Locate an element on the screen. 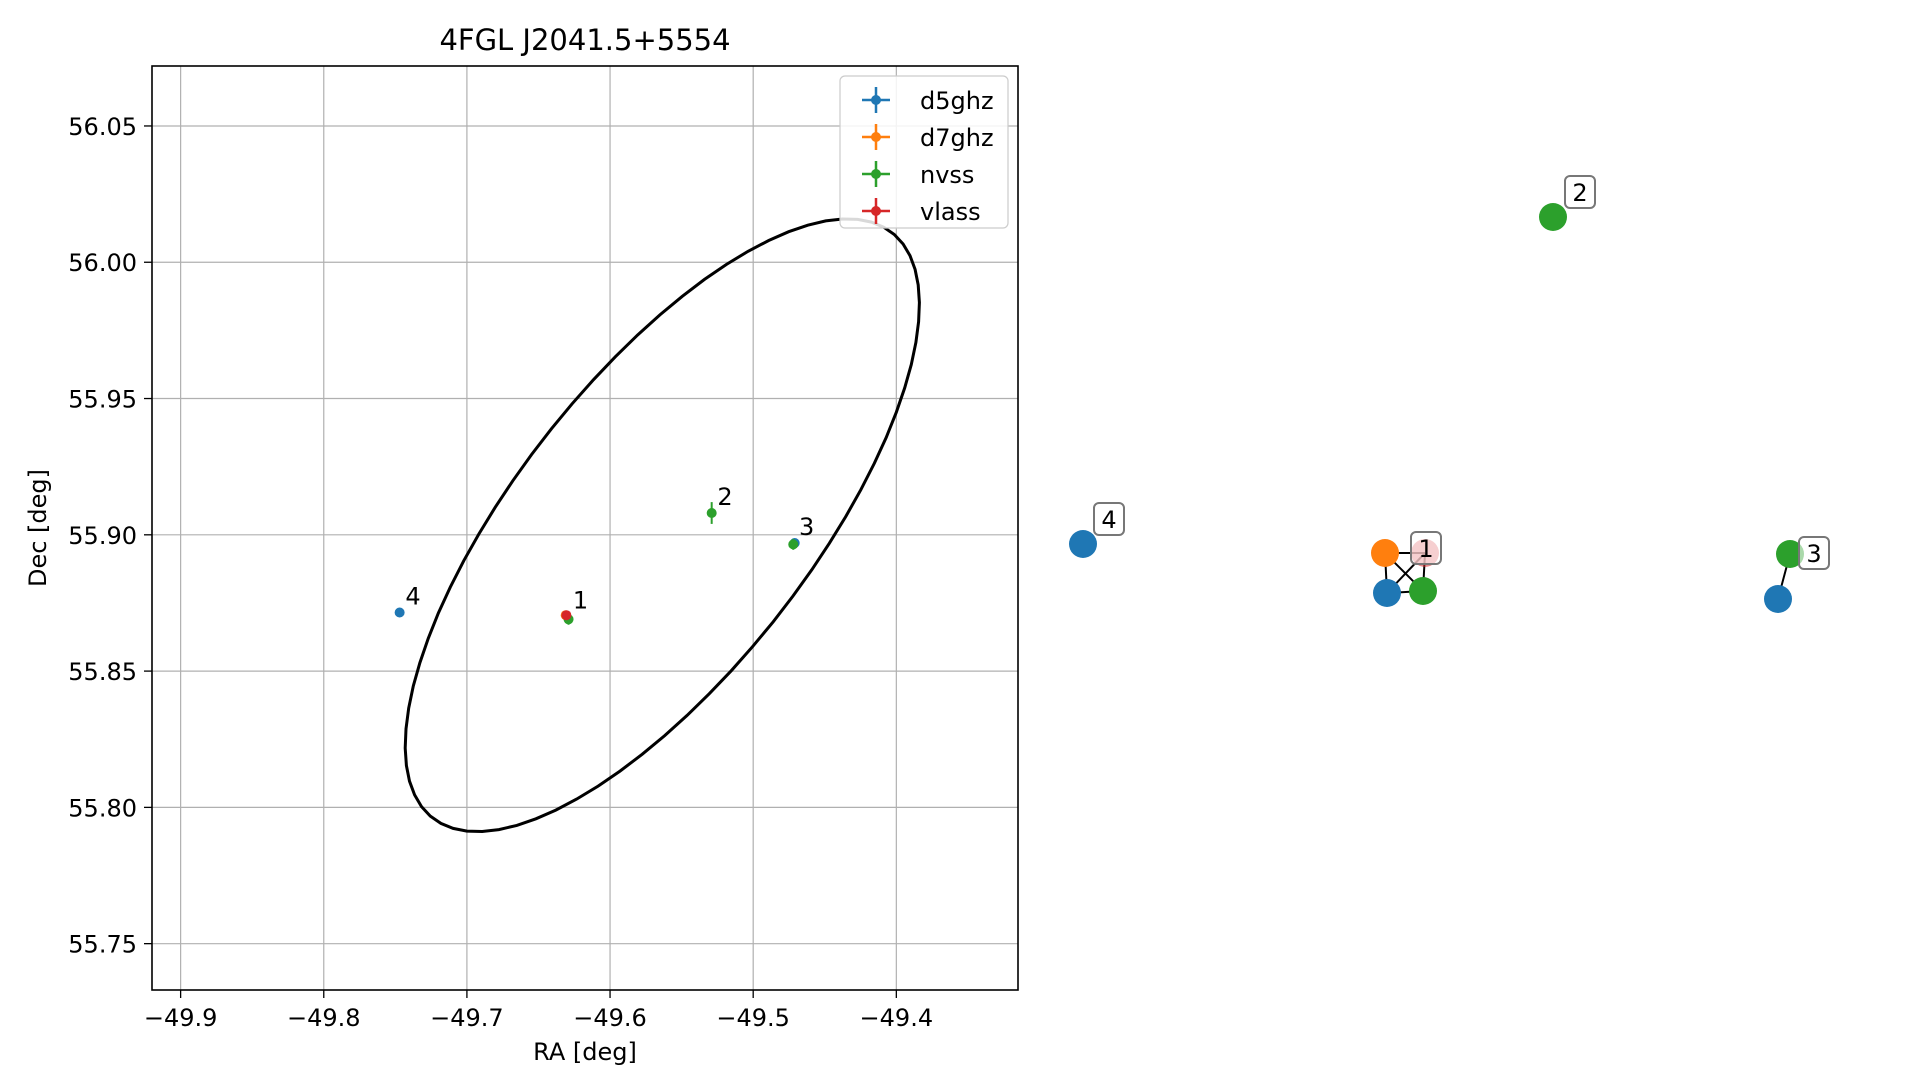  legend-label: nvss is located at coordinates (947, 175).